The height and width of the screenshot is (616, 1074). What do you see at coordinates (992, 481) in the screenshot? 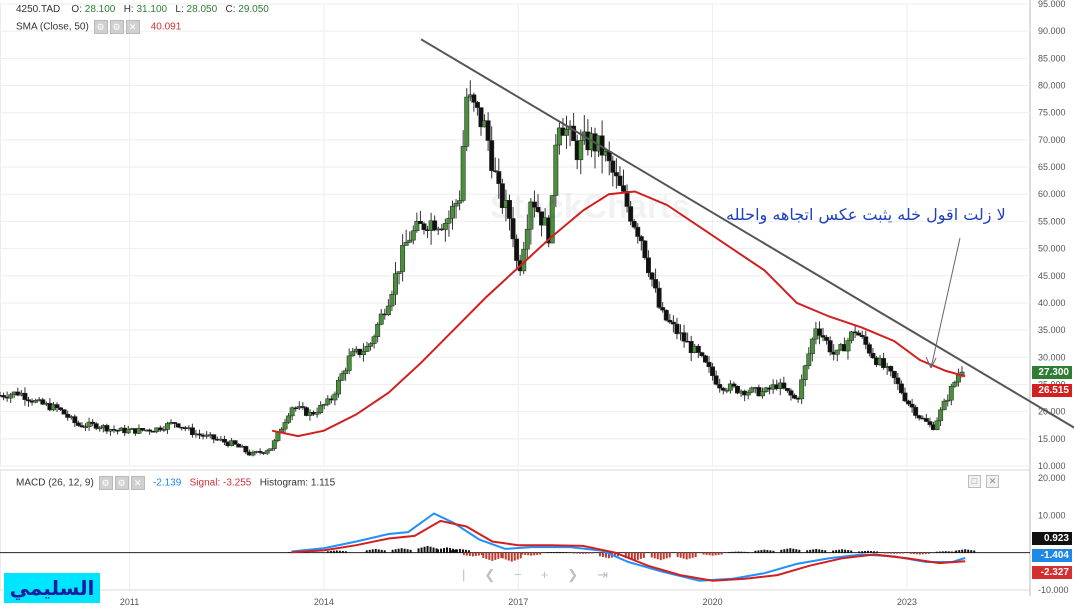
I see `close-window-icon: ✕` at bounding box center [992, 481].